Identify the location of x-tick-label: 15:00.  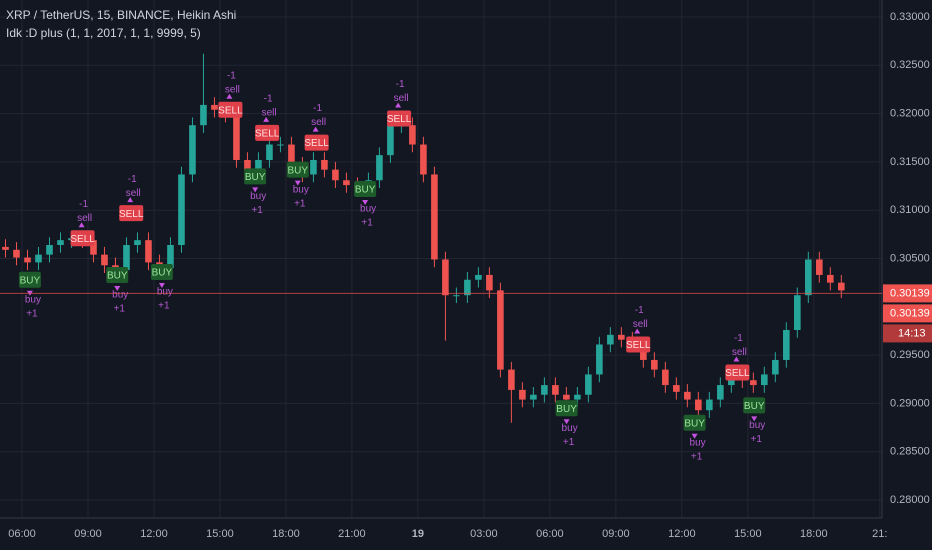
(748, 534).